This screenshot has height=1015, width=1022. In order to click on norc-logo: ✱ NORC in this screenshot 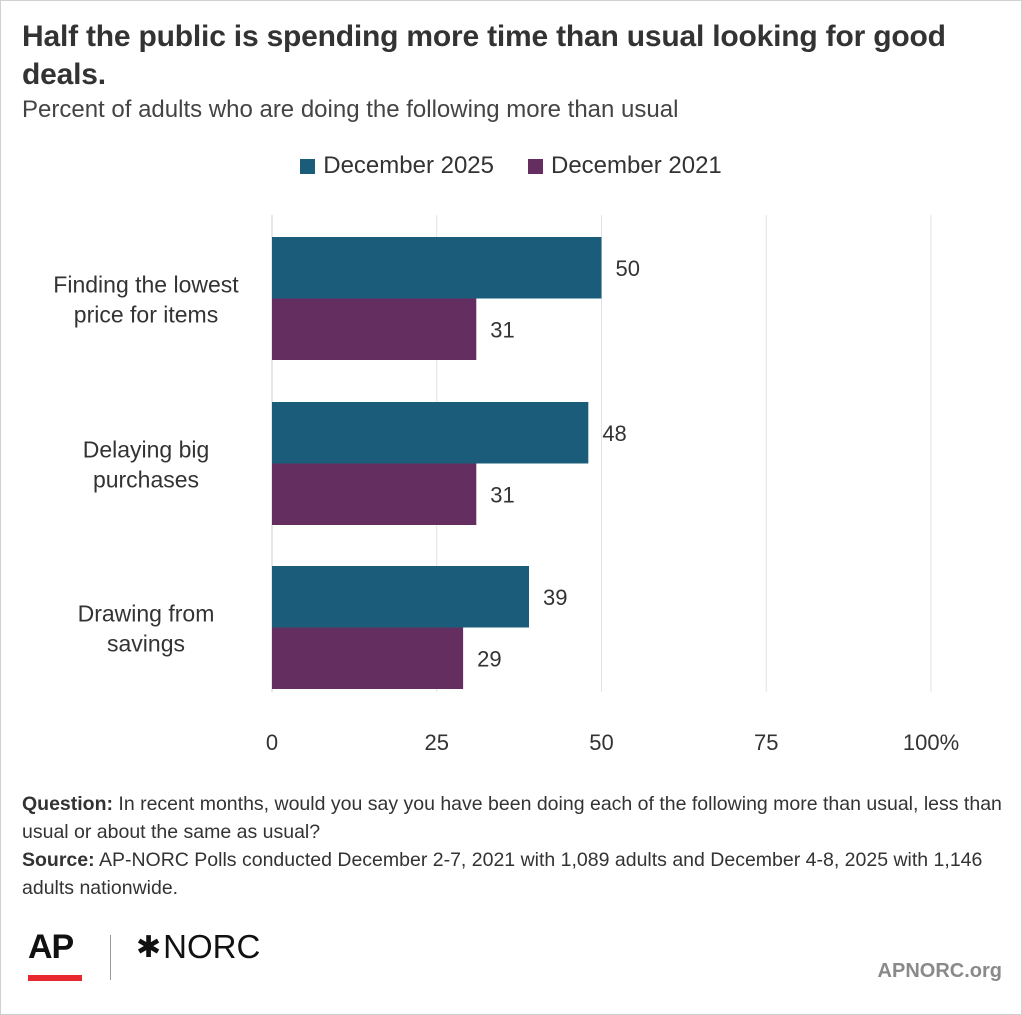, I will do `click(198, 947)`.